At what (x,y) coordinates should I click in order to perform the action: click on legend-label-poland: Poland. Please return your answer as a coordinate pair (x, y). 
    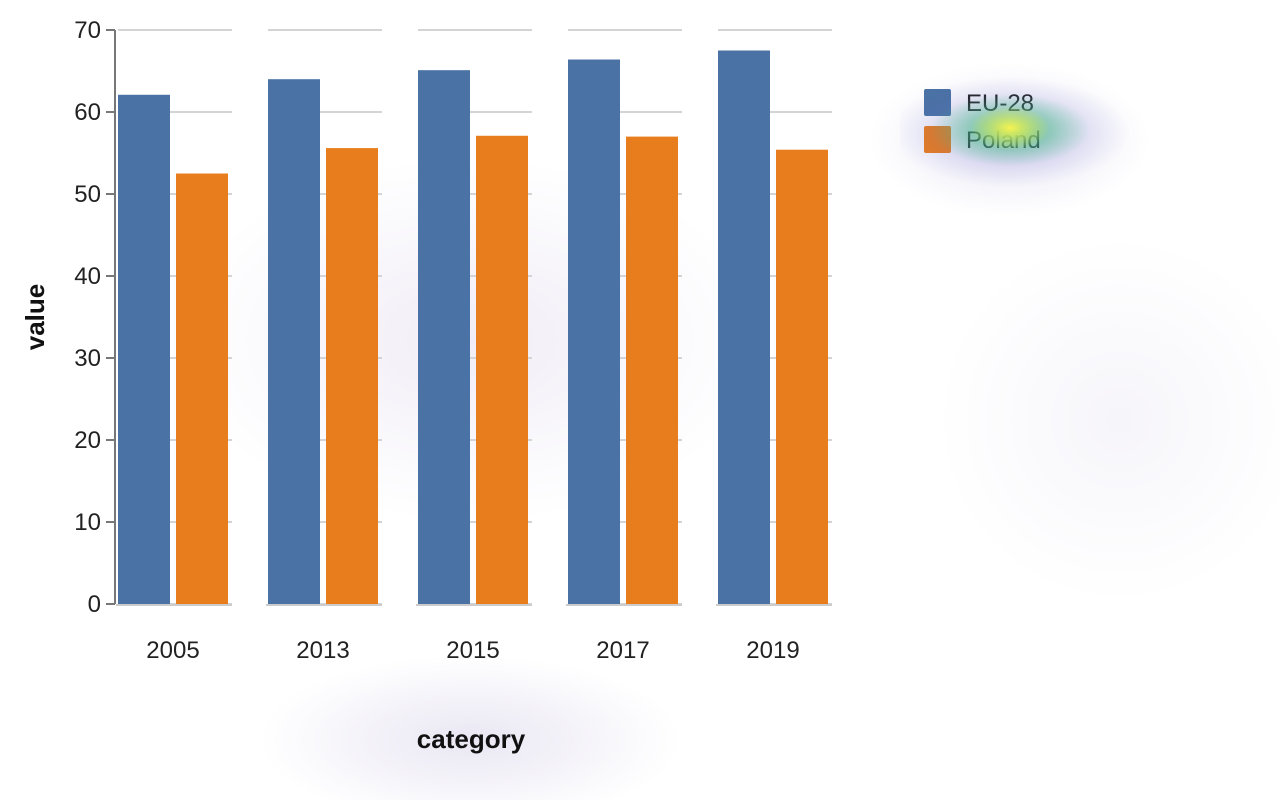
    Looking at the image, I should click on (1003, 140).